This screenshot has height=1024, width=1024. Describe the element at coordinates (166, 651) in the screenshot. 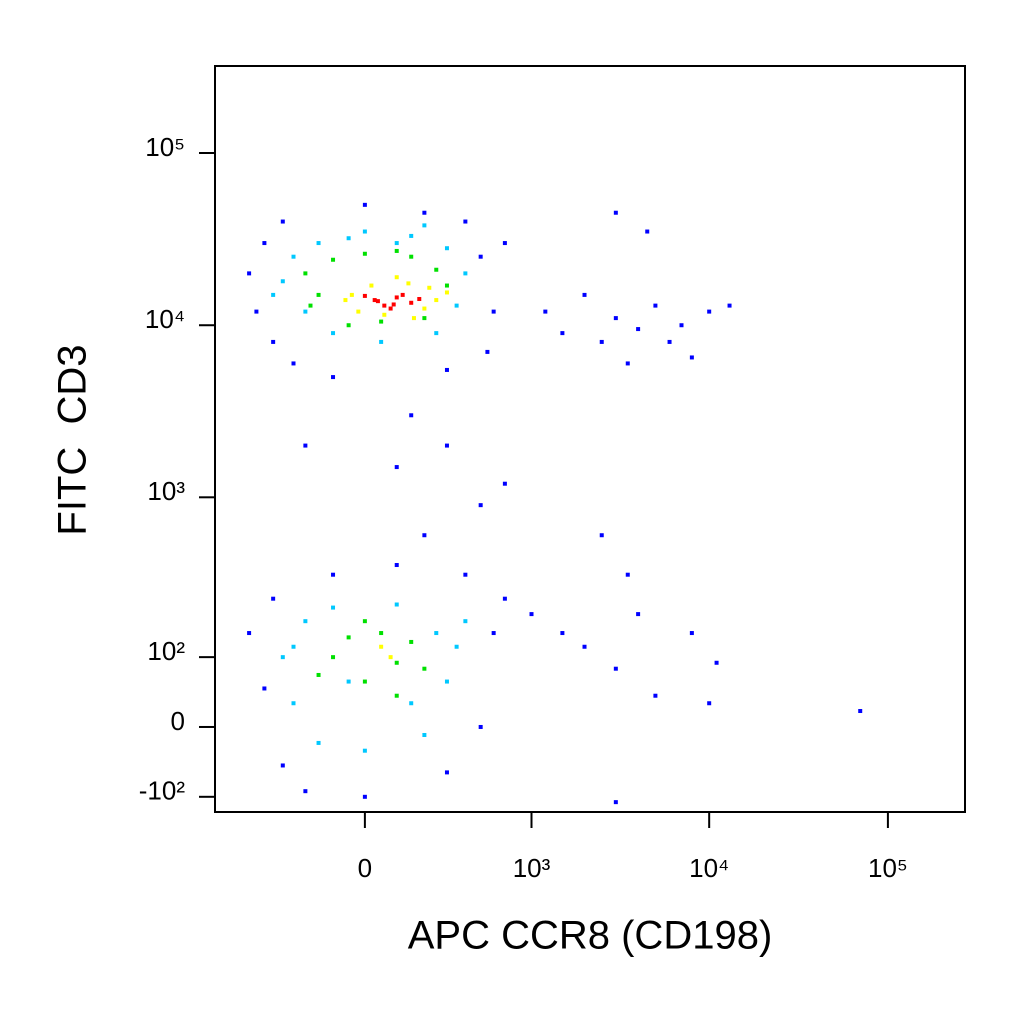

I see `y-tick-label: 10²` at that location.